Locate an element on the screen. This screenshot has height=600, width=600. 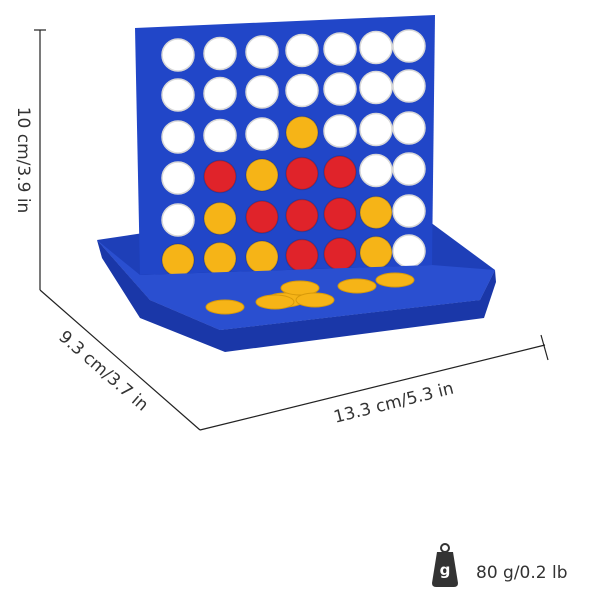
weight-label: 80 g/0.2 lb is located at coordinates (522, 573).